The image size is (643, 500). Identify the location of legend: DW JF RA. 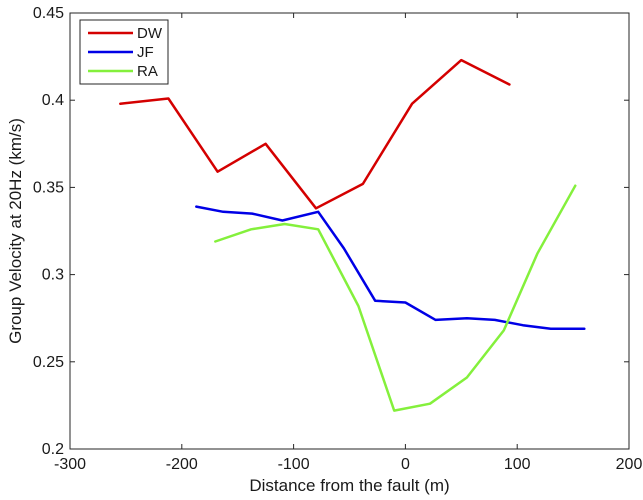
(124, 52).